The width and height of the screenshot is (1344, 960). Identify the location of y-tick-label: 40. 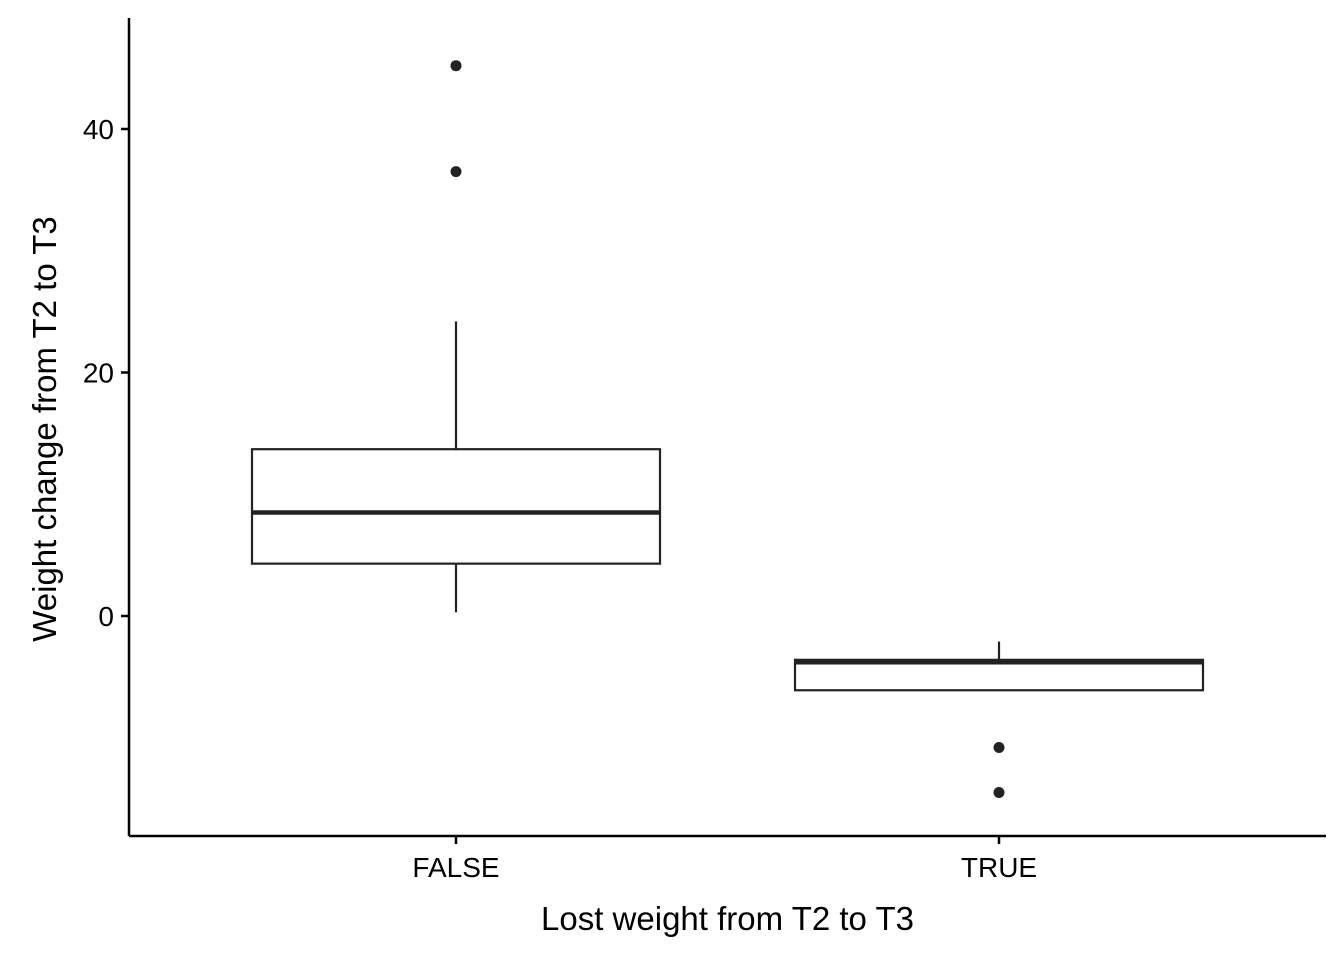
(98, 129).